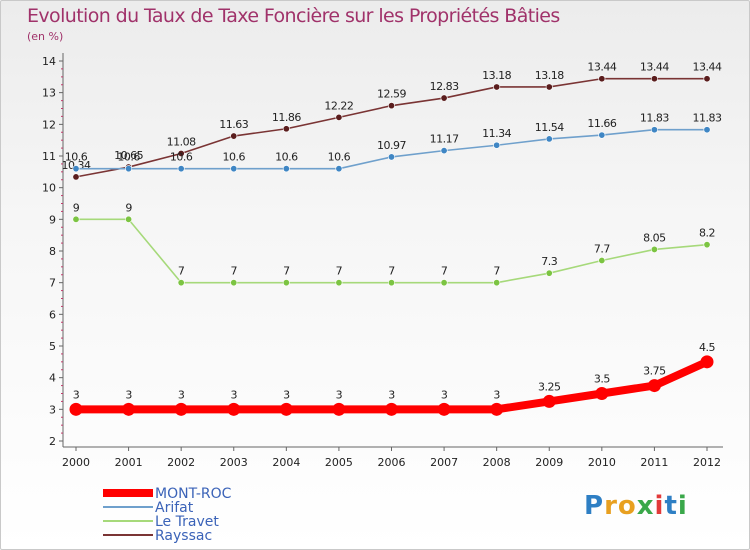 The image size is (750, 550). Describe the element at coordinates (602, 379) in the screenshot. I see `data-label: 3.5` at that location.